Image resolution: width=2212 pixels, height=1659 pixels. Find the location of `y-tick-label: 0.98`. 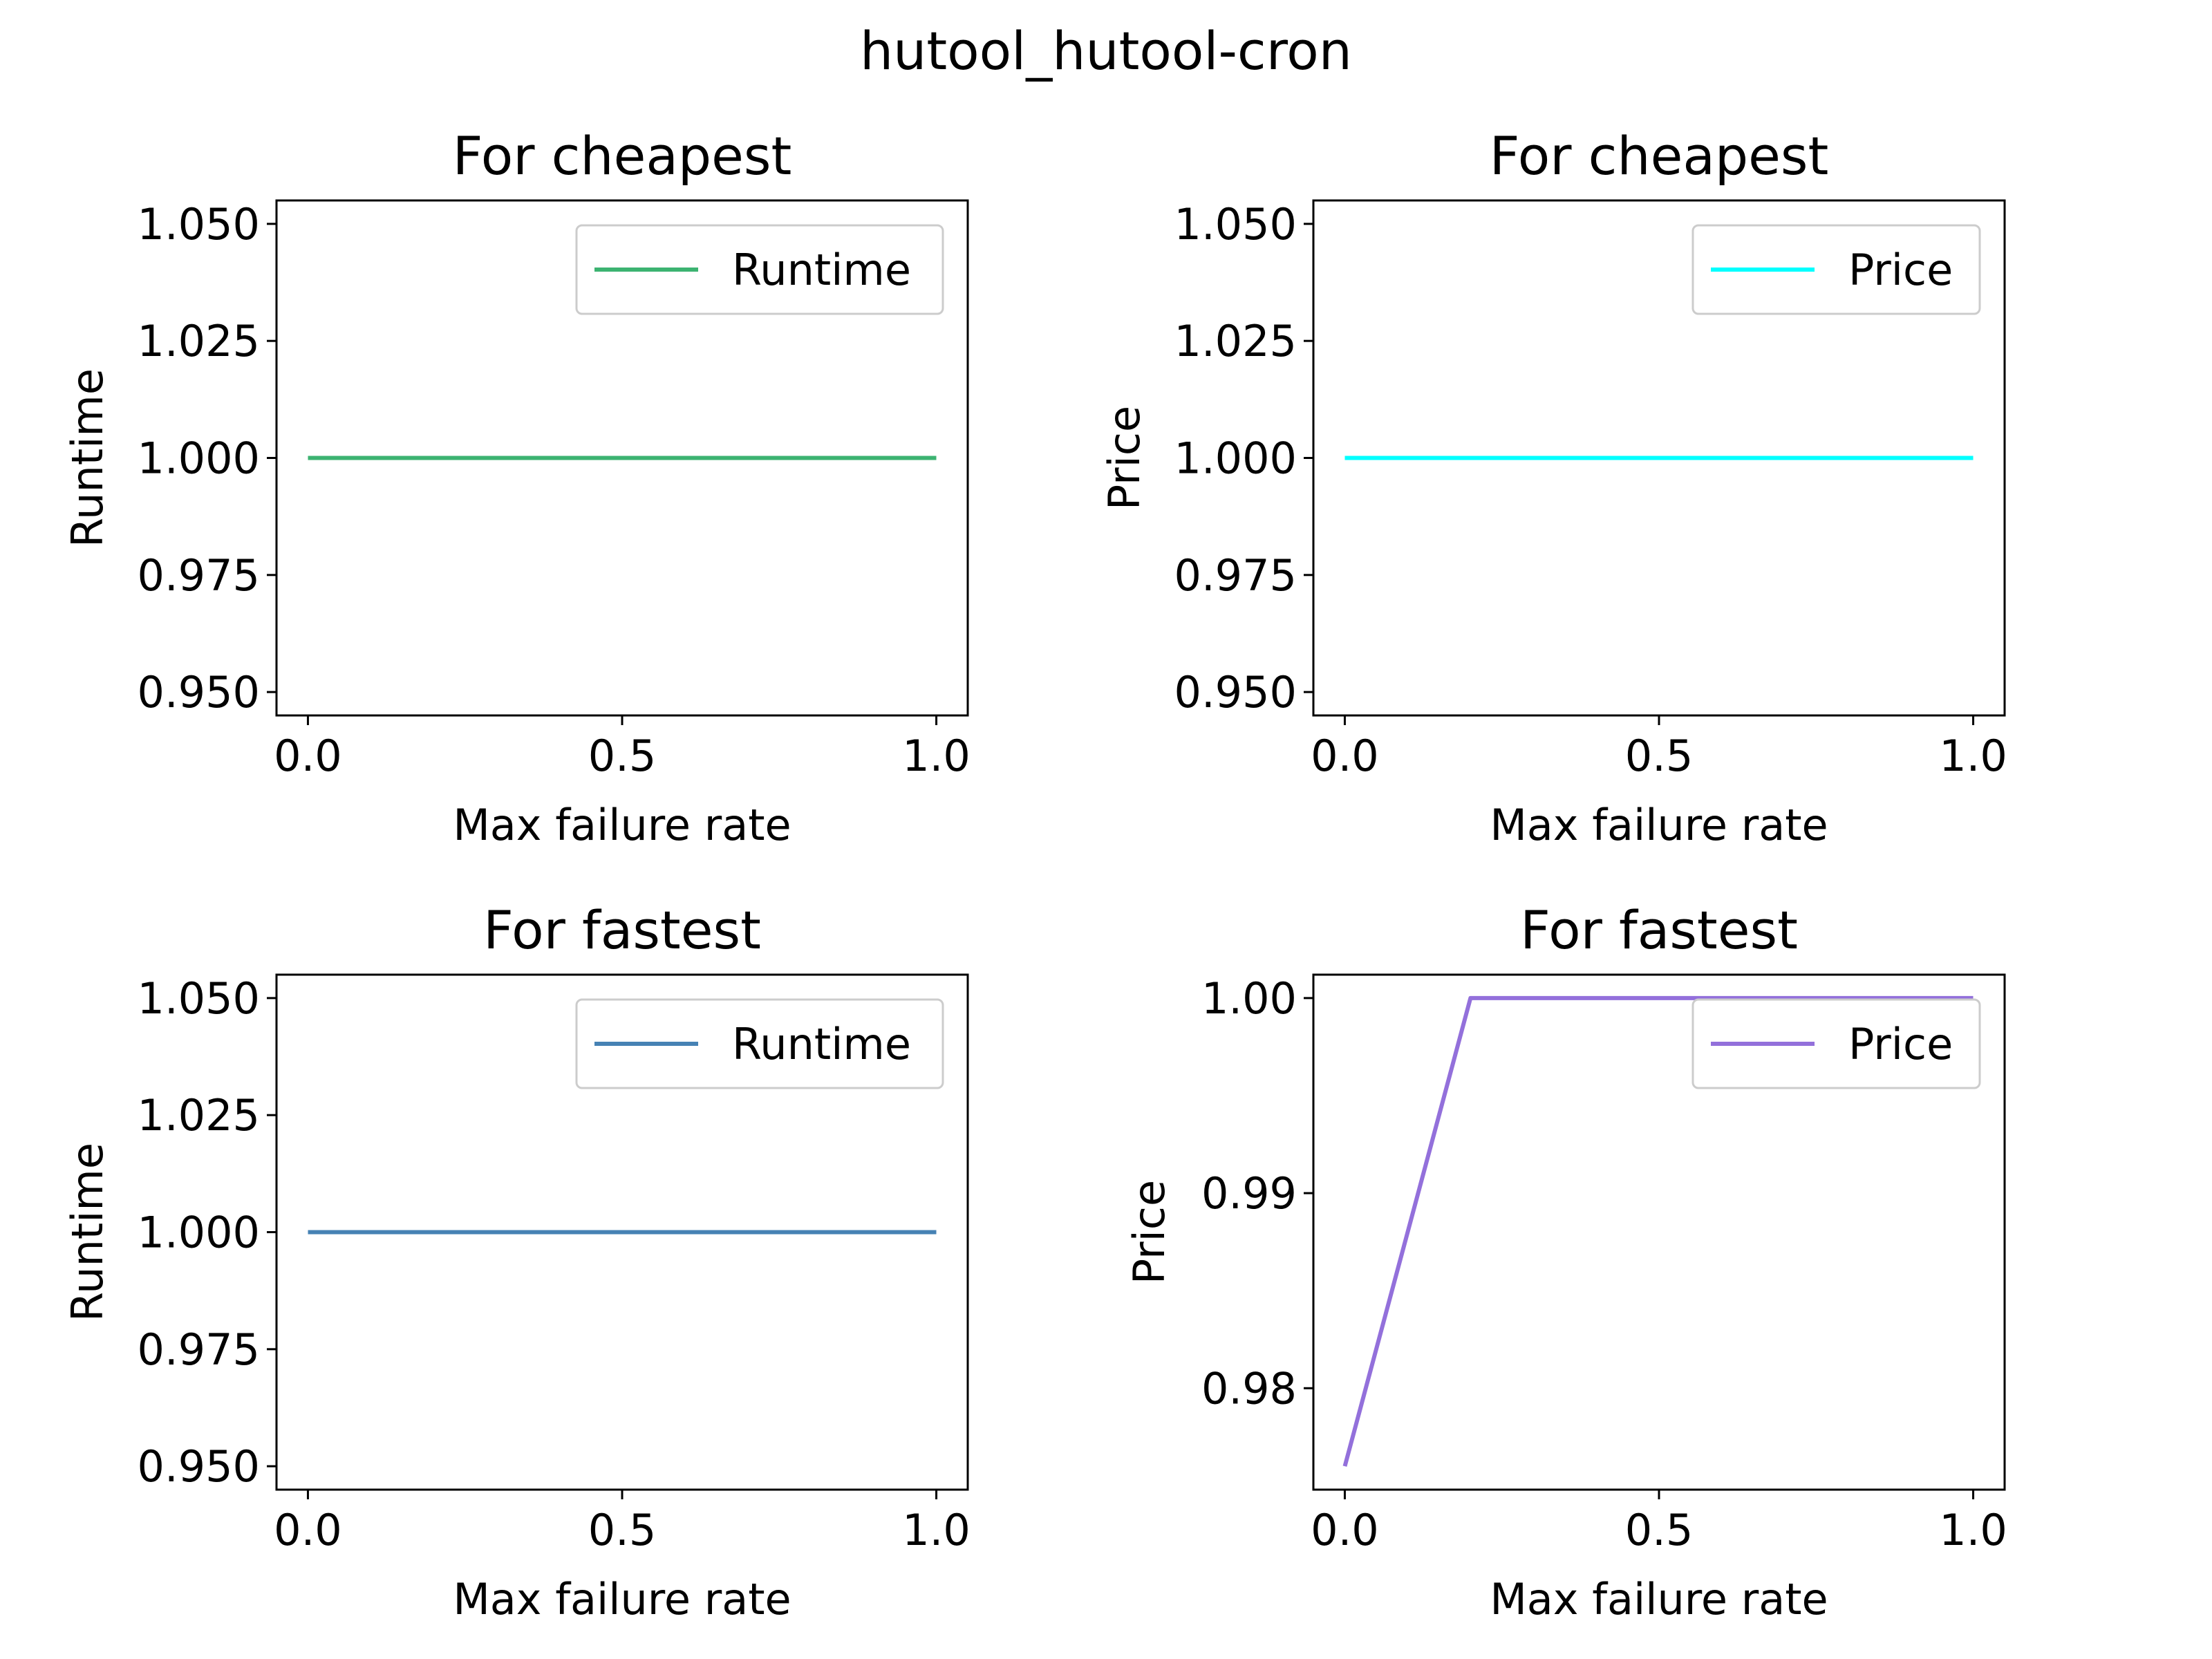

y-tick-label: 0.98 is located at coordinates (1249, 1388).